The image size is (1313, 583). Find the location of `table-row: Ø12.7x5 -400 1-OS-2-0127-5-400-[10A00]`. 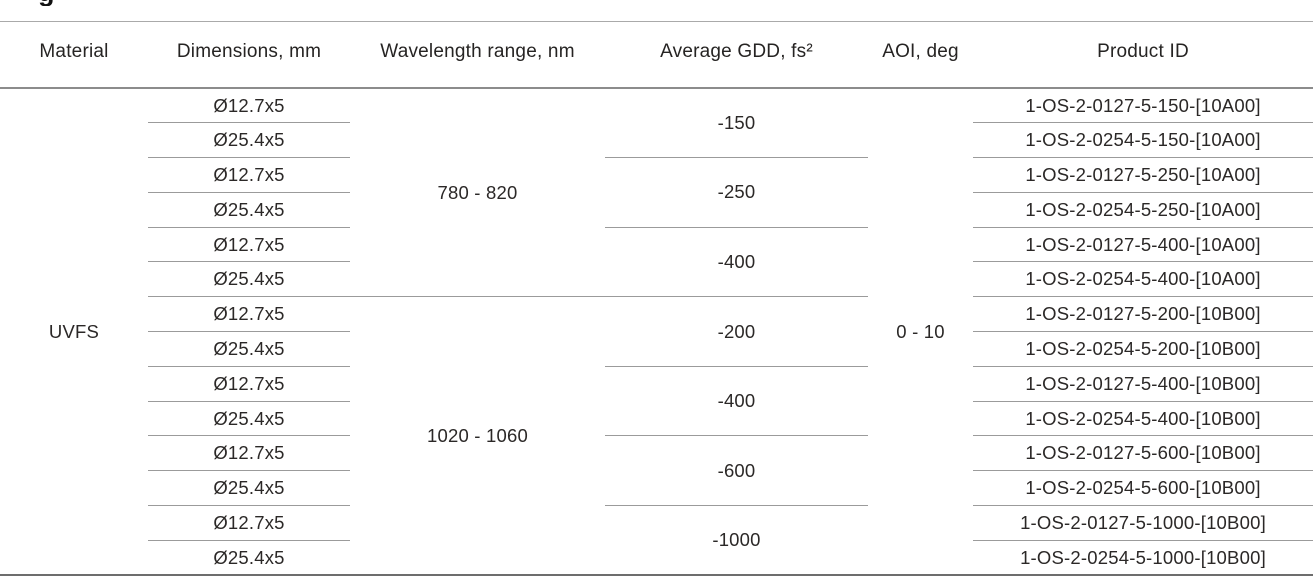

table-row: Ø12.7x5 -400 1-OS-2-0127-5-400-[10A00] is located at coordinates (656, 262).